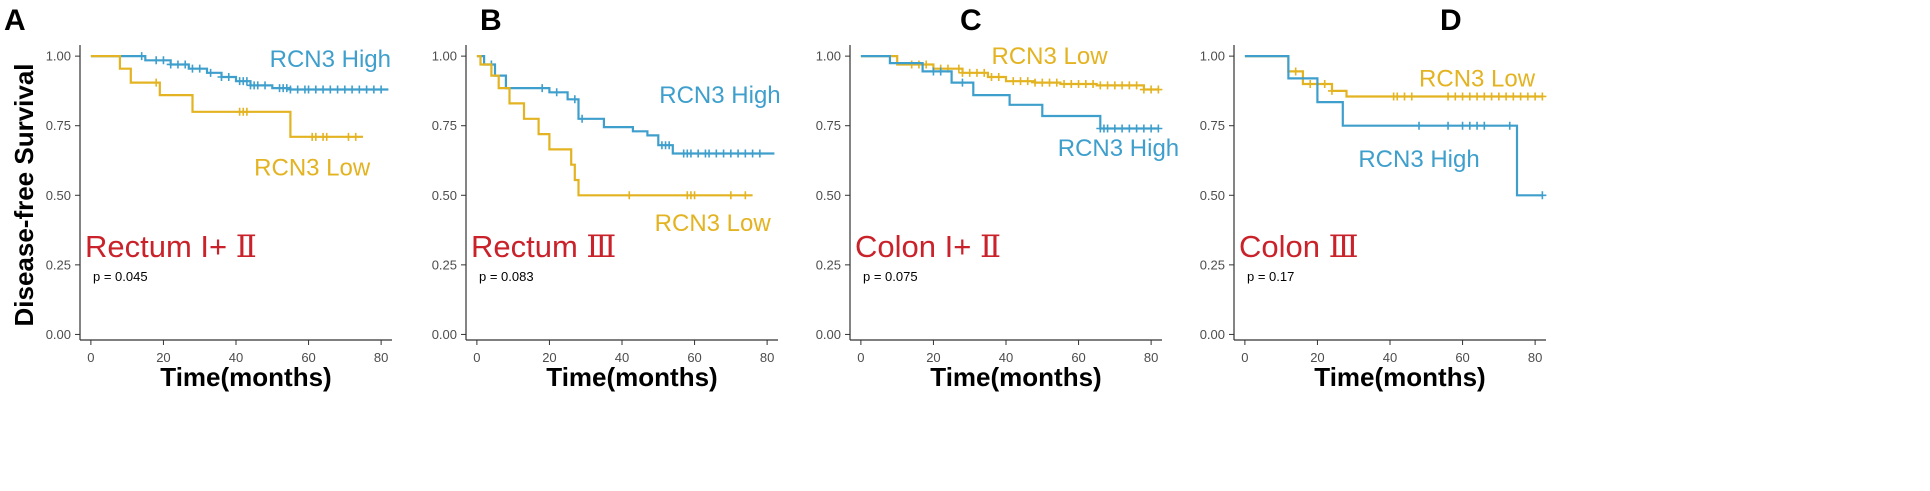  Describe the element at coordinates (58, 195) in the screenshot. I see `y-tick-label: 0.50` at that location.